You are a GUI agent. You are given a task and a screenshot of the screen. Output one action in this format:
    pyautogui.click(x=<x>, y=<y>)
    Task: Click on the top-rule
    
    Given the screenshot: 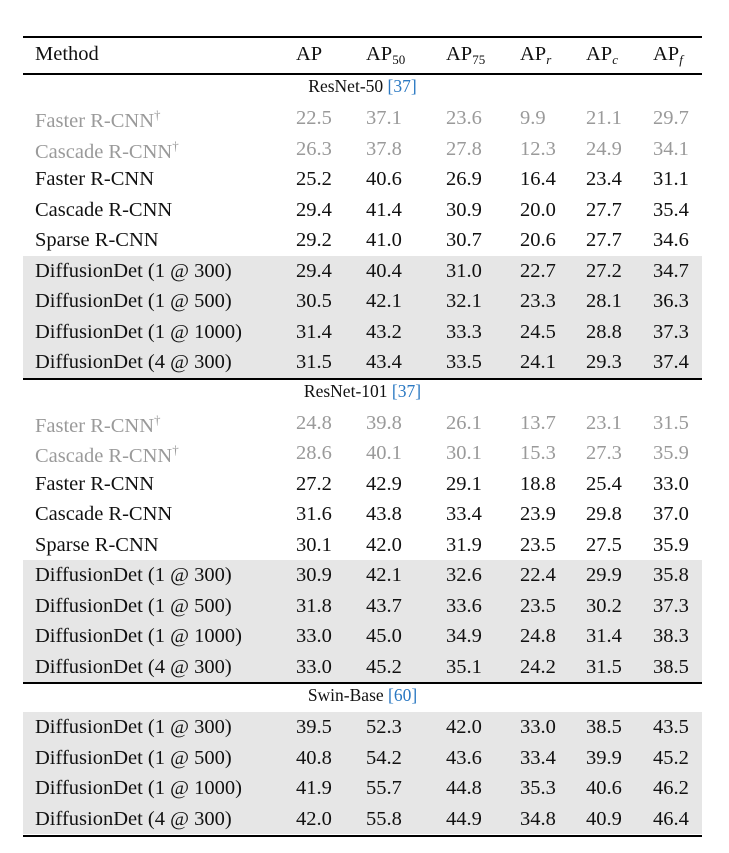 What is the action you would take?
    pyautogui.click(x=362, y=37)
    